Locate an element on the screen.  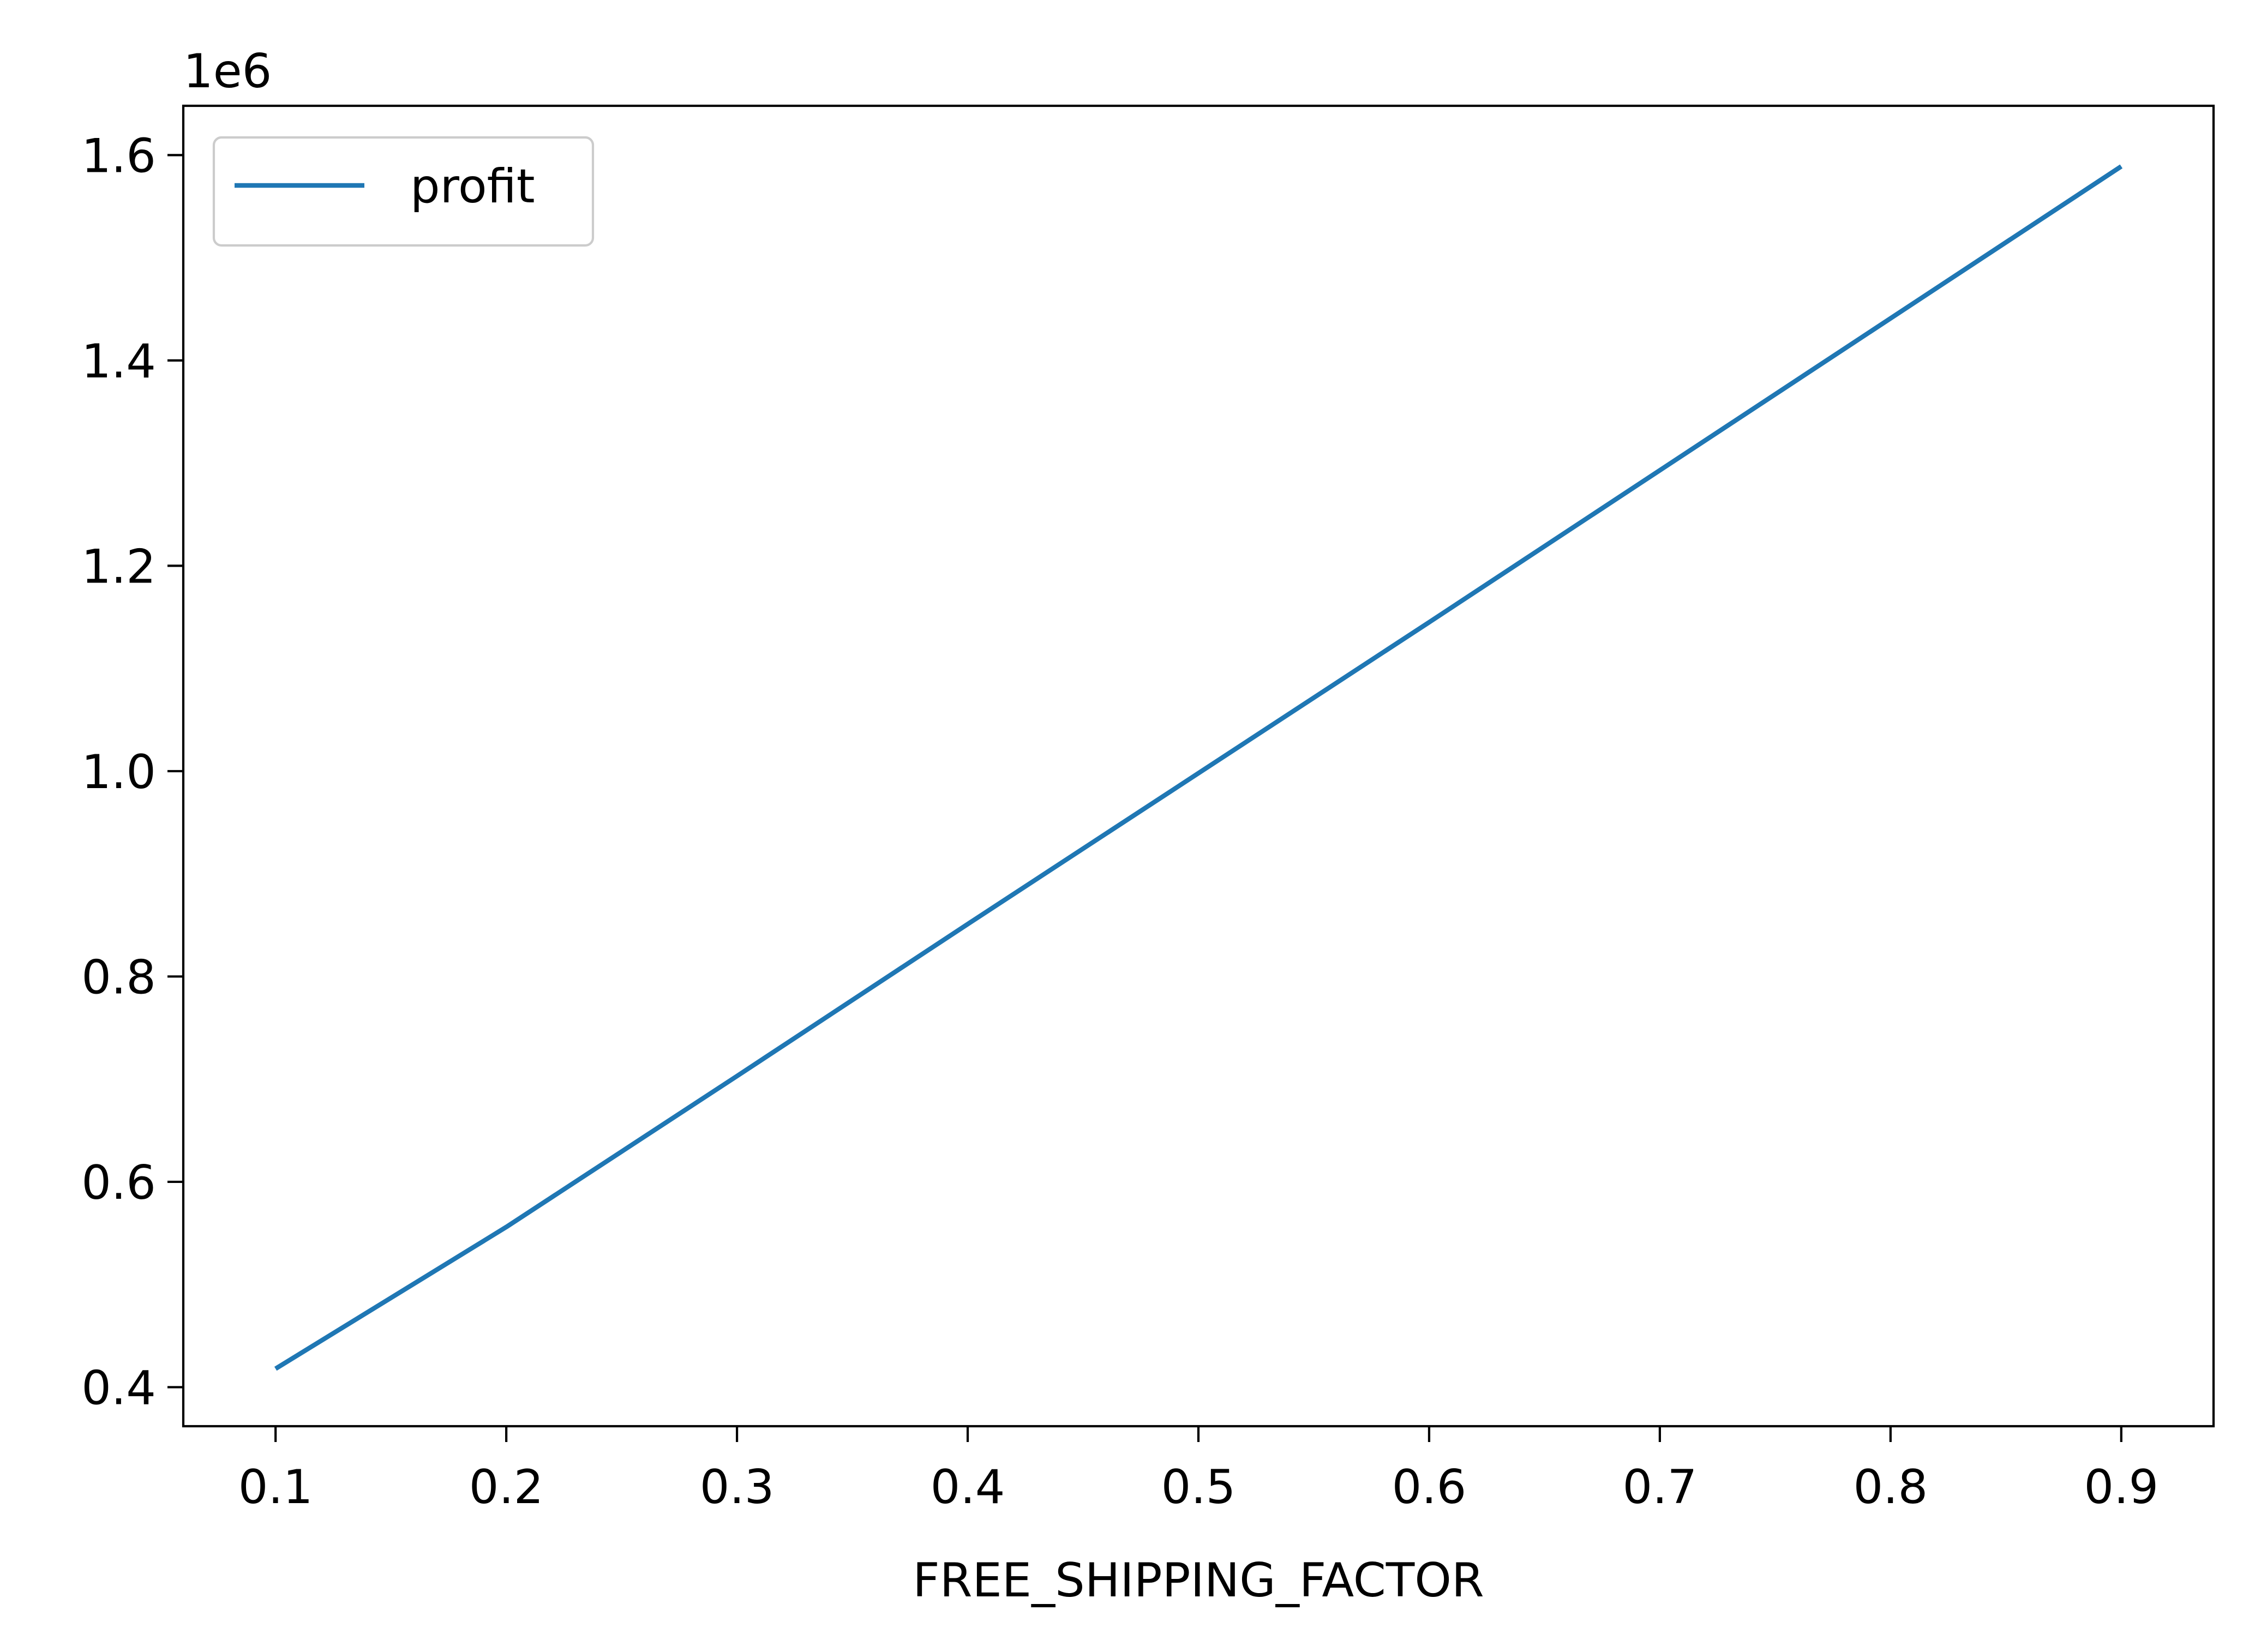
y-tick-label: 0.6 is located at coordinates (118, 1183).